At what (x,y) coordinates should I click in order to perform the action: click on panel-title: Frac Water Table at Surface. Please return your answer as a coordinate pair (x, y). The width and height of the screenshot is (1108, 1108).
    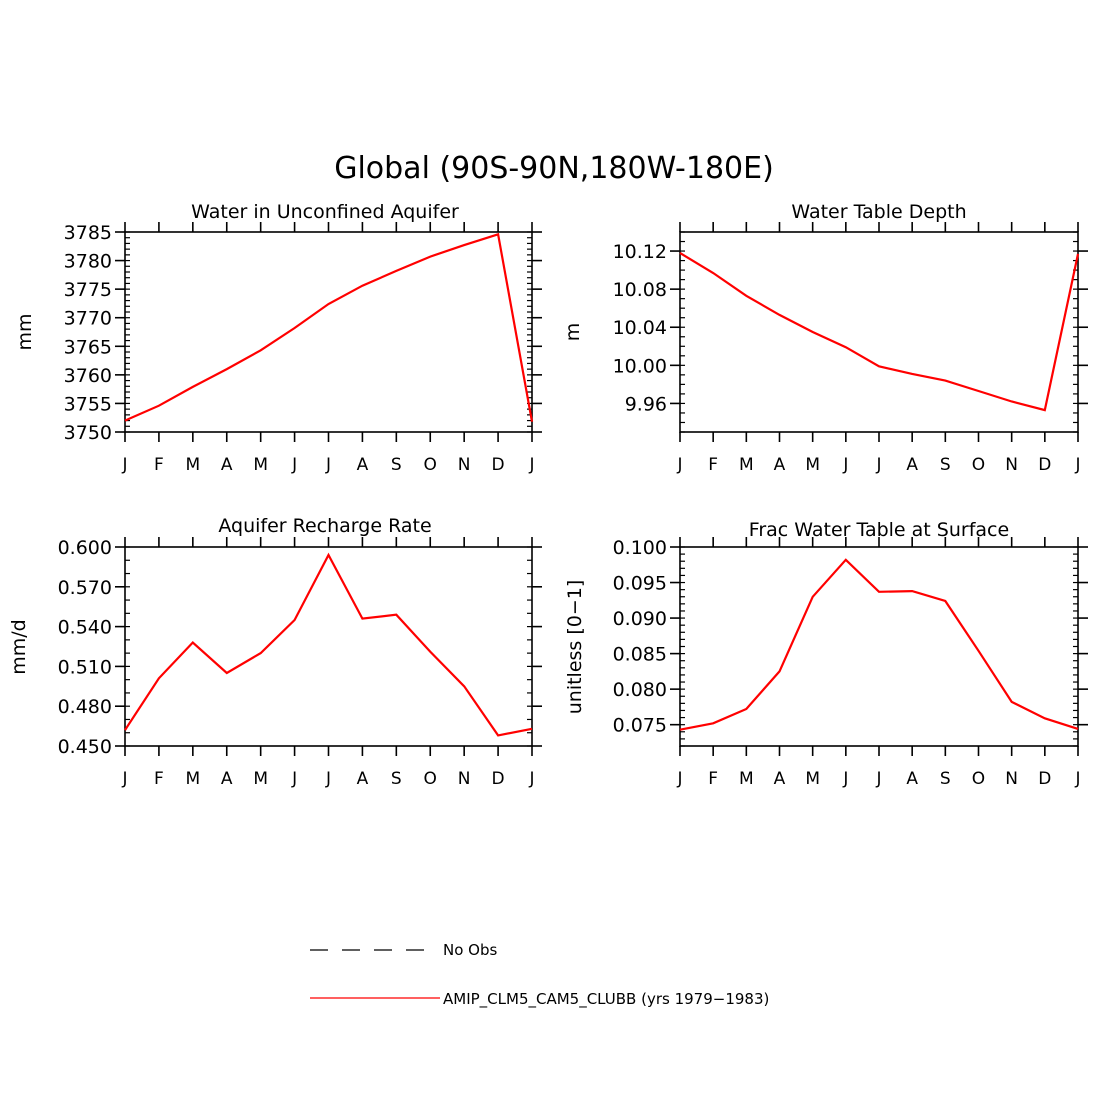
    Looking at the image, I should click on (879, 530).